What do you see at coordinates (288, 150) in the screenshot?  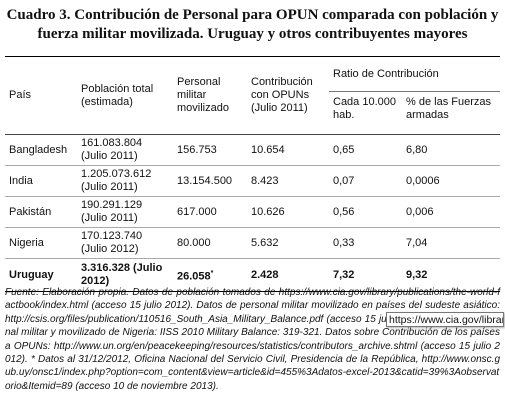 I see `table-cell: 10.654` at bounding box center [288, 150].